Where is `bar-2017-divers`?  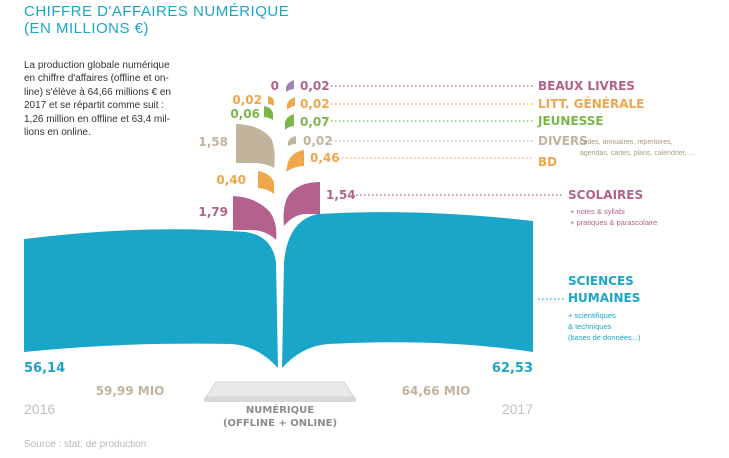
bar-2017-divers is located at coordinates (292, 141).